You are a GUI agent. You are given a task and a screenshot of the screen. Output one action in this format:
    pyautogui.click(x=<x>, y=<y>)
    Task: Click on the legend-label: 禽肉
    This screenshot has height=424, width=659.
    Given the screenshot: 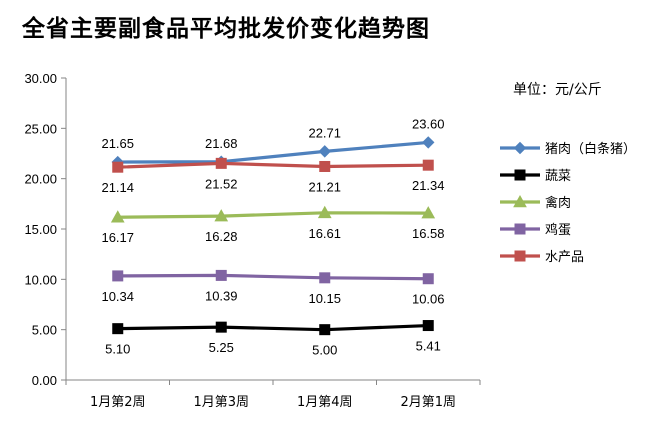 What is the action you would take?
    pyautogui.click(x=558, y=203)
    